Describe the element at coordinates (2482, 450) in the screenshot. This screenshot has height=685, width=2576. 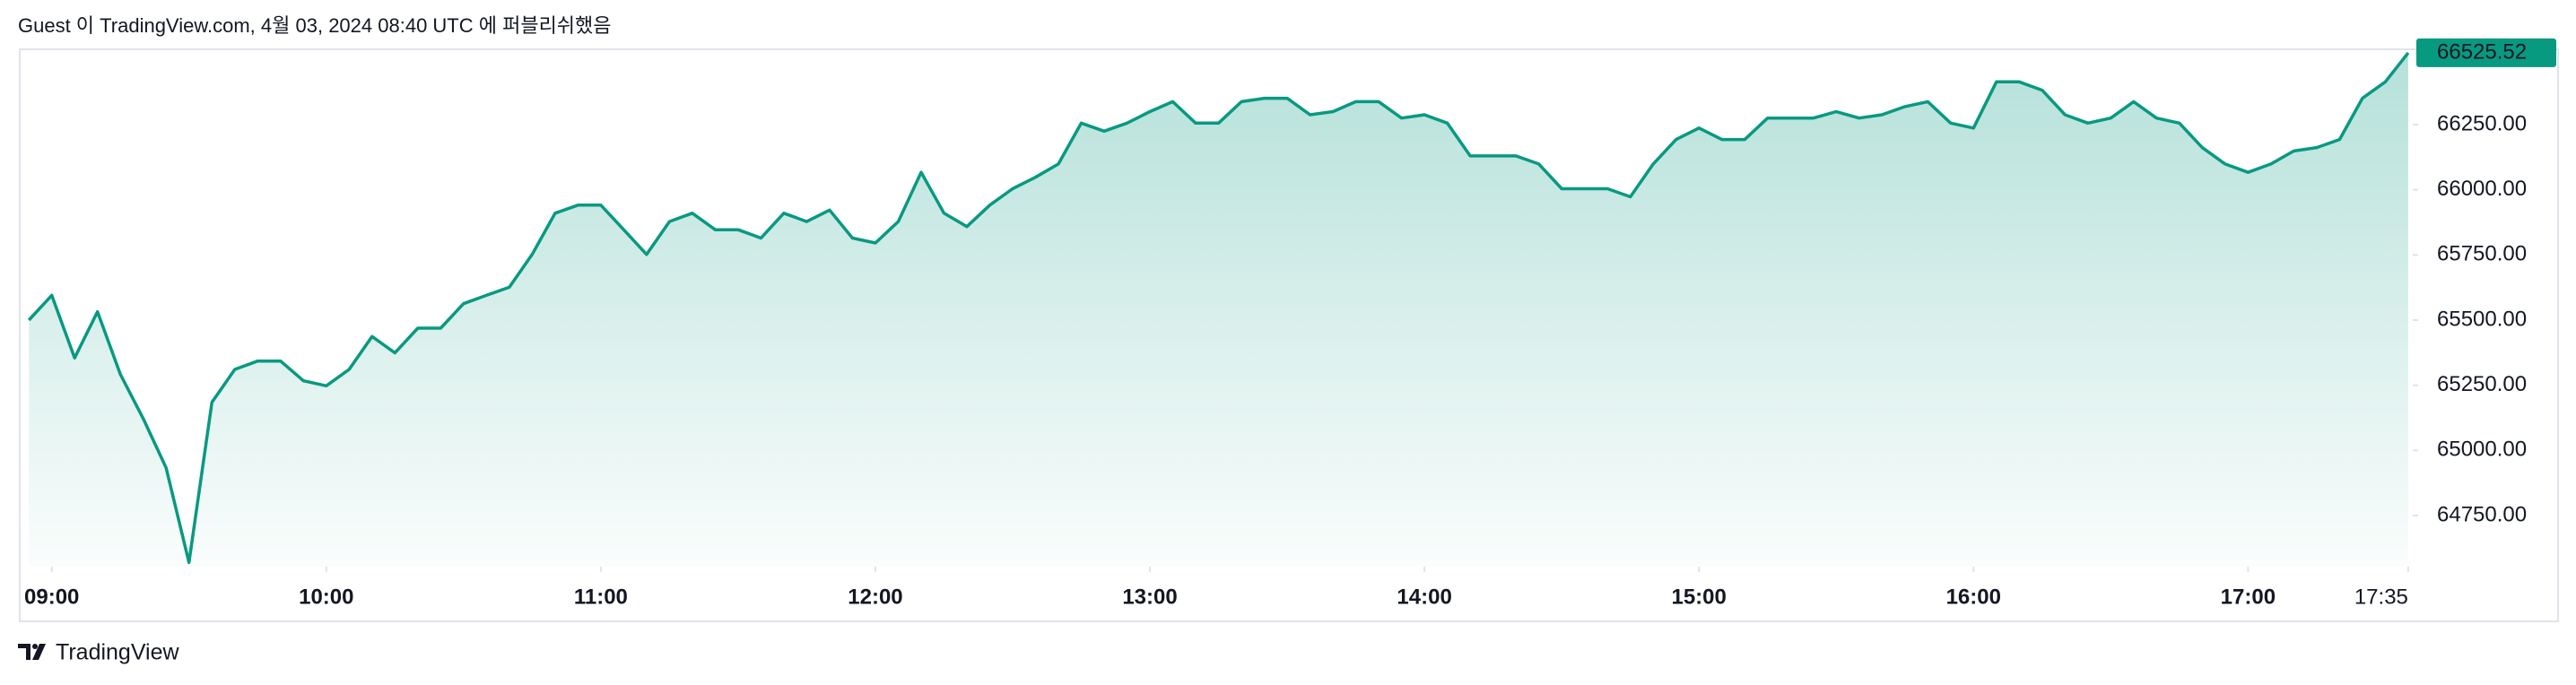
I see `y-tick-label: 65000.00` at that location.